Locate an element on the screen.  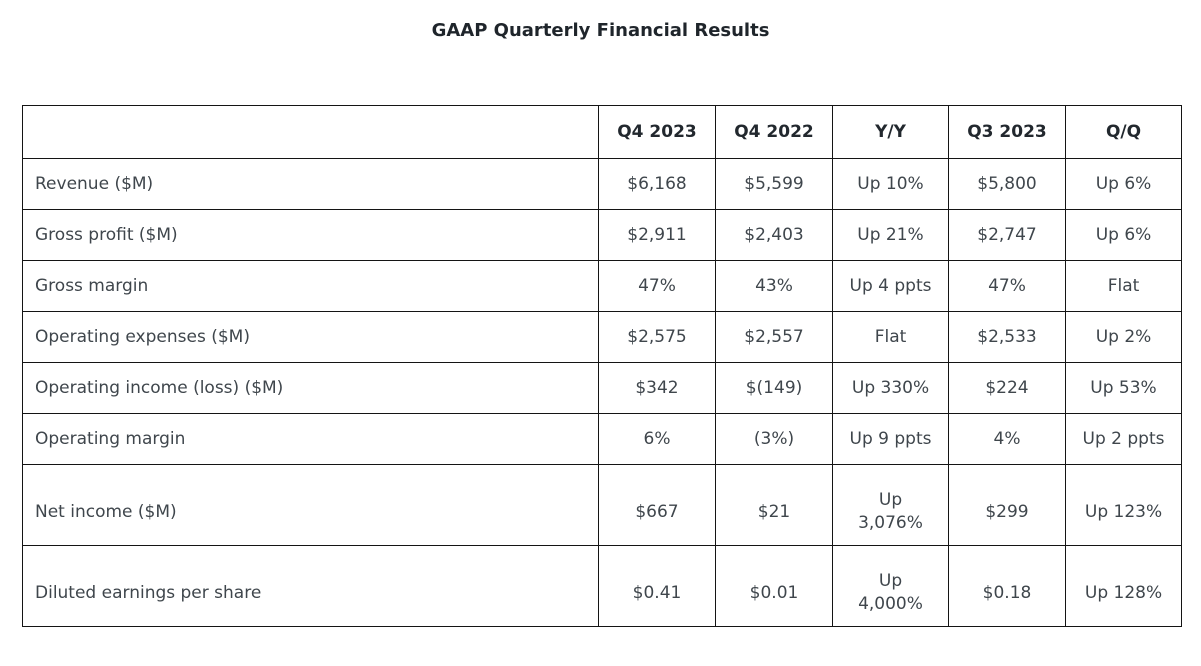
header-row: Q4 2023 Q4 2022 Y/Y Q3 2023 Q/Q is located at coordinates (602, 132).